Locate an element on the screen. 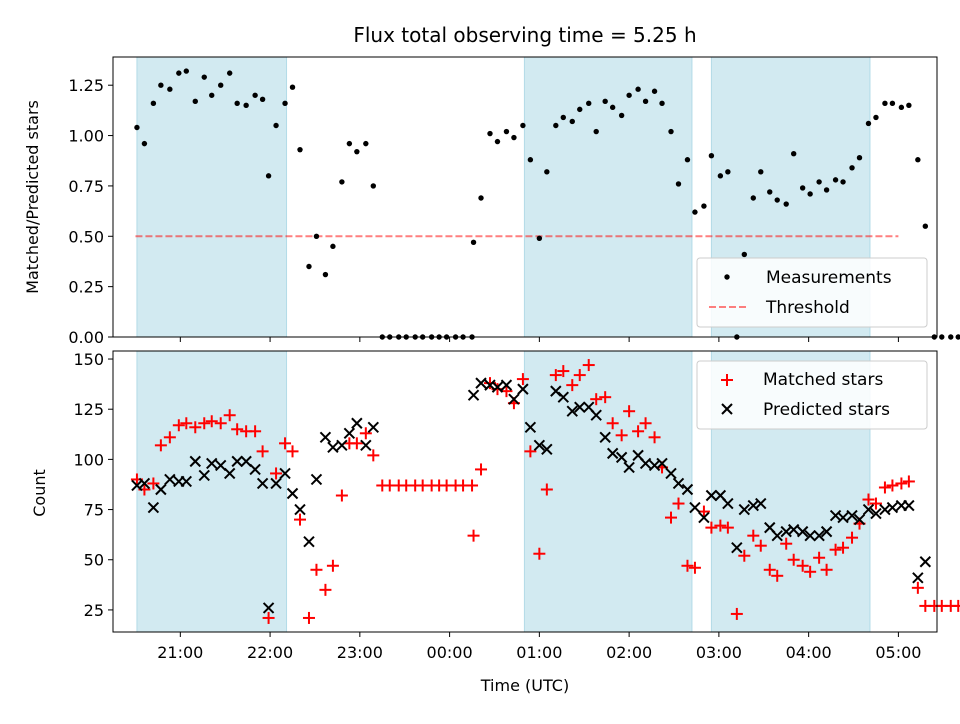 The width and height of the screenshot is (960, 724). x-tick-label: 21:00 is located at coordinates (180, 652).